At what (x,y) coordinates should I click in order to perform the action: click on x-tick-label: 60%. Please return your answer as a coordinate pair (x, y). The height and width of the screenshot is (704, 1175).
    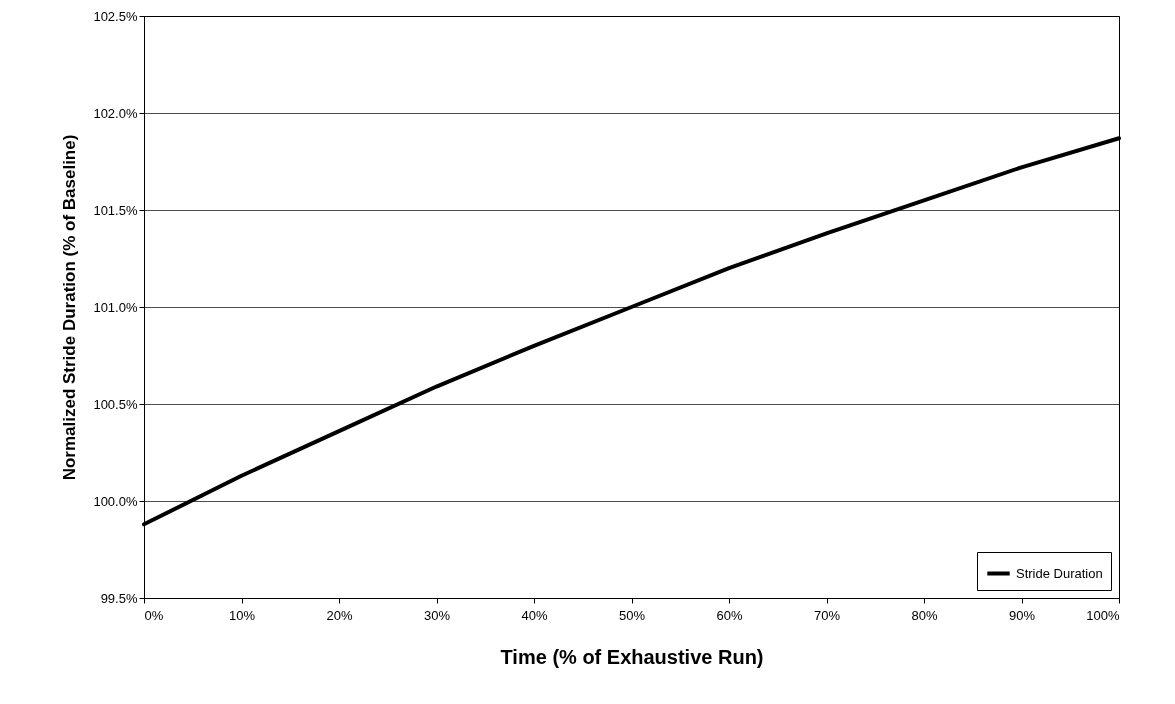
    Looking at the image, I should click on (729, 615).